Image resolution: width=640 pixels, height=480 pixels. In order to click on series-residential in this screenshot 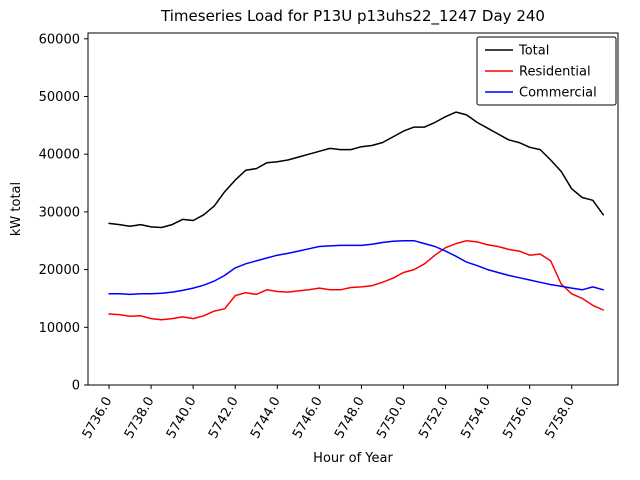, I will do `click(356, 280)`.